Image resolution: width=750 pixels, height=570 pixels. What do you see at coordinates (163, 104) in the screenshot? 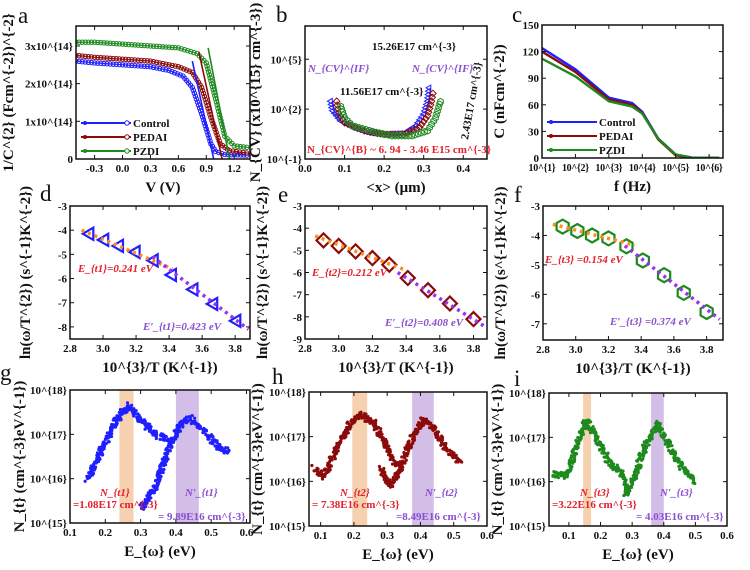
I see `series-pedai` at bounding box center [163, 104].